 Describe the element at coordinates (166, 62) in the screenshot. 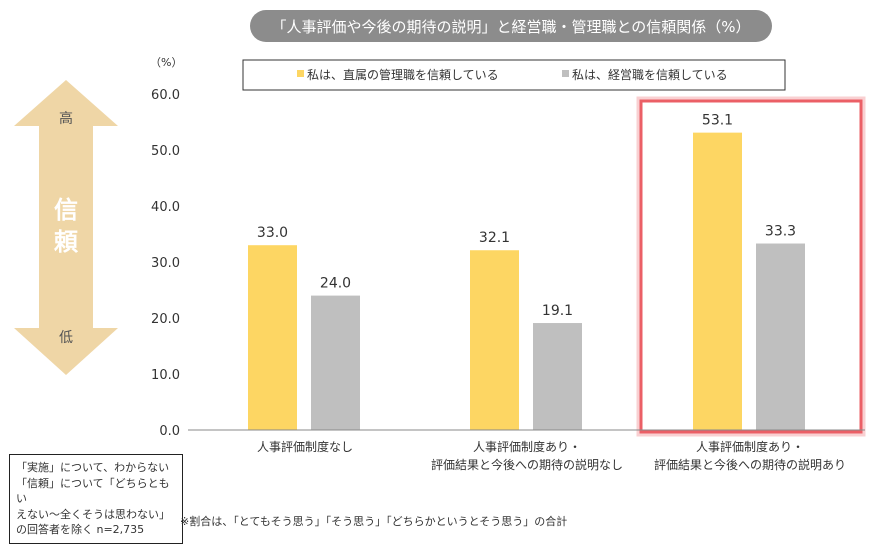

I see `y-axis-unit: （%）` at that location.